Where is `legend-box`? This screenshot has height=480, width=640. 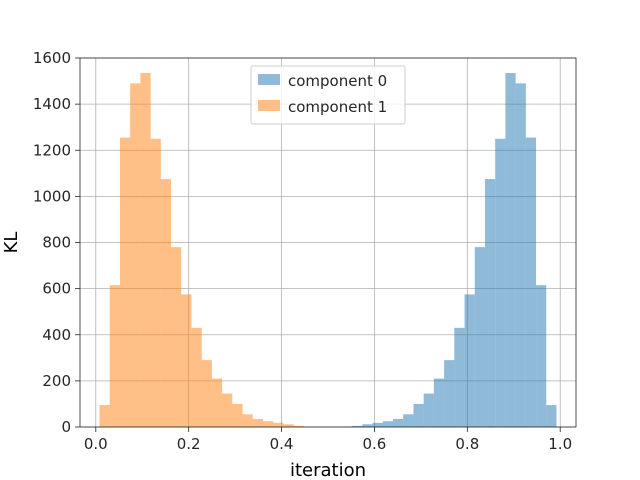 legend-box is located at coordinates (328, 95).